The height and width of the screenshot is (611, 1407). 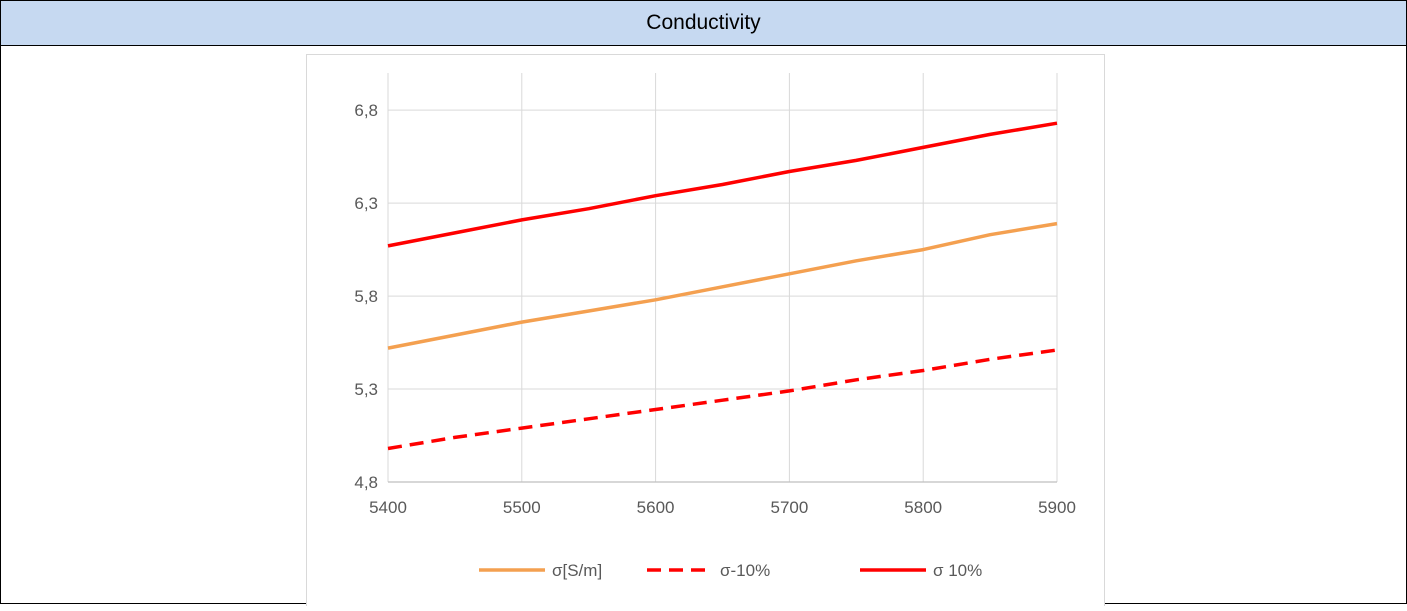 I want to click on x-tick-label: 5400, so click(x=388, y=507).